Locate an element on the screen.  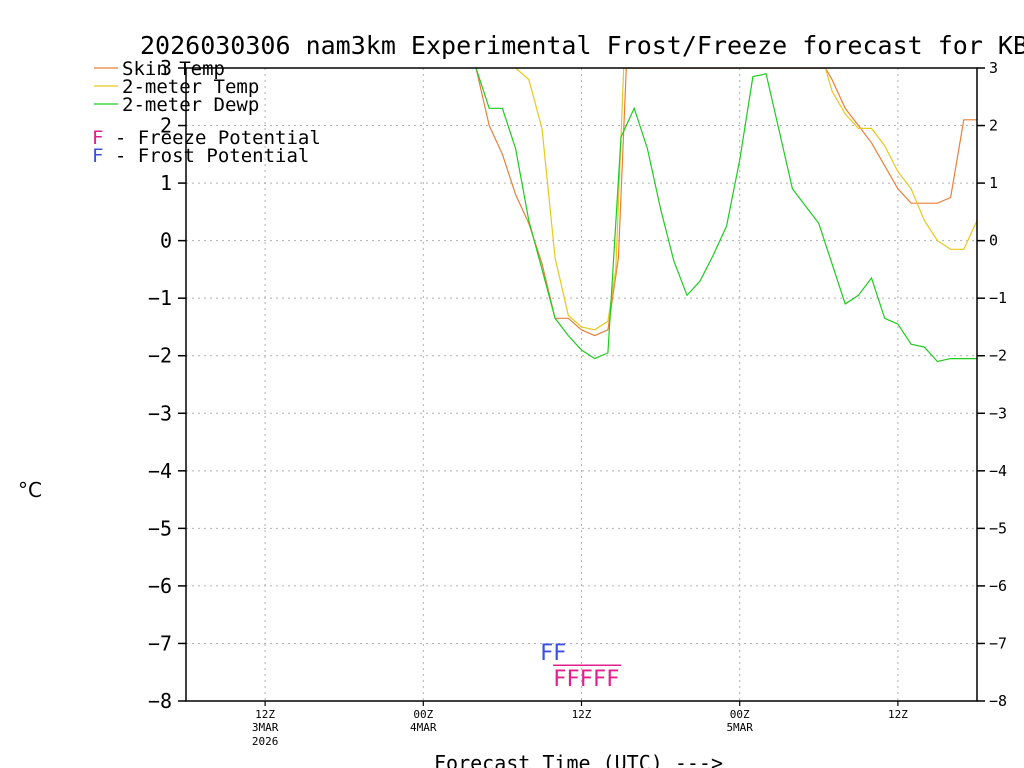
x-tick-date: 5MAR is located at coordinates (739, 727).